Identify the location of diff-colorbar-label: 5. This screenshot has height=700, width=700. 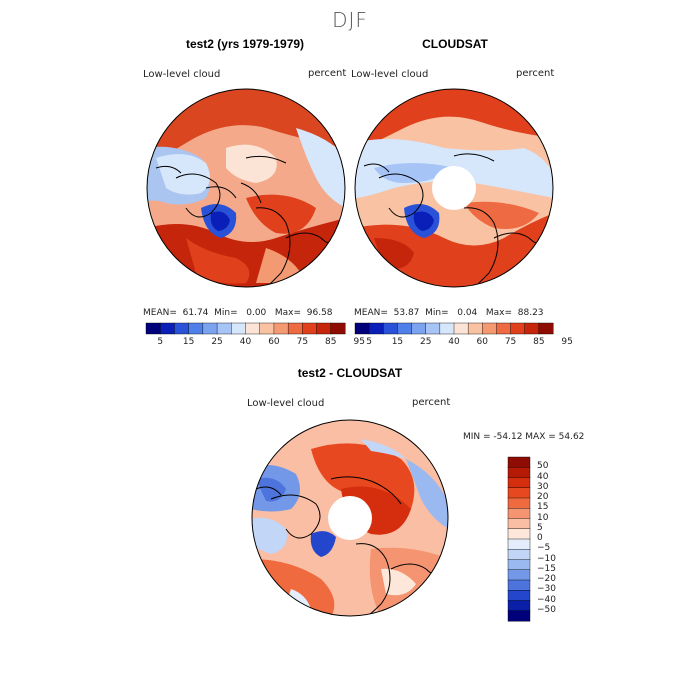
(540, 527).